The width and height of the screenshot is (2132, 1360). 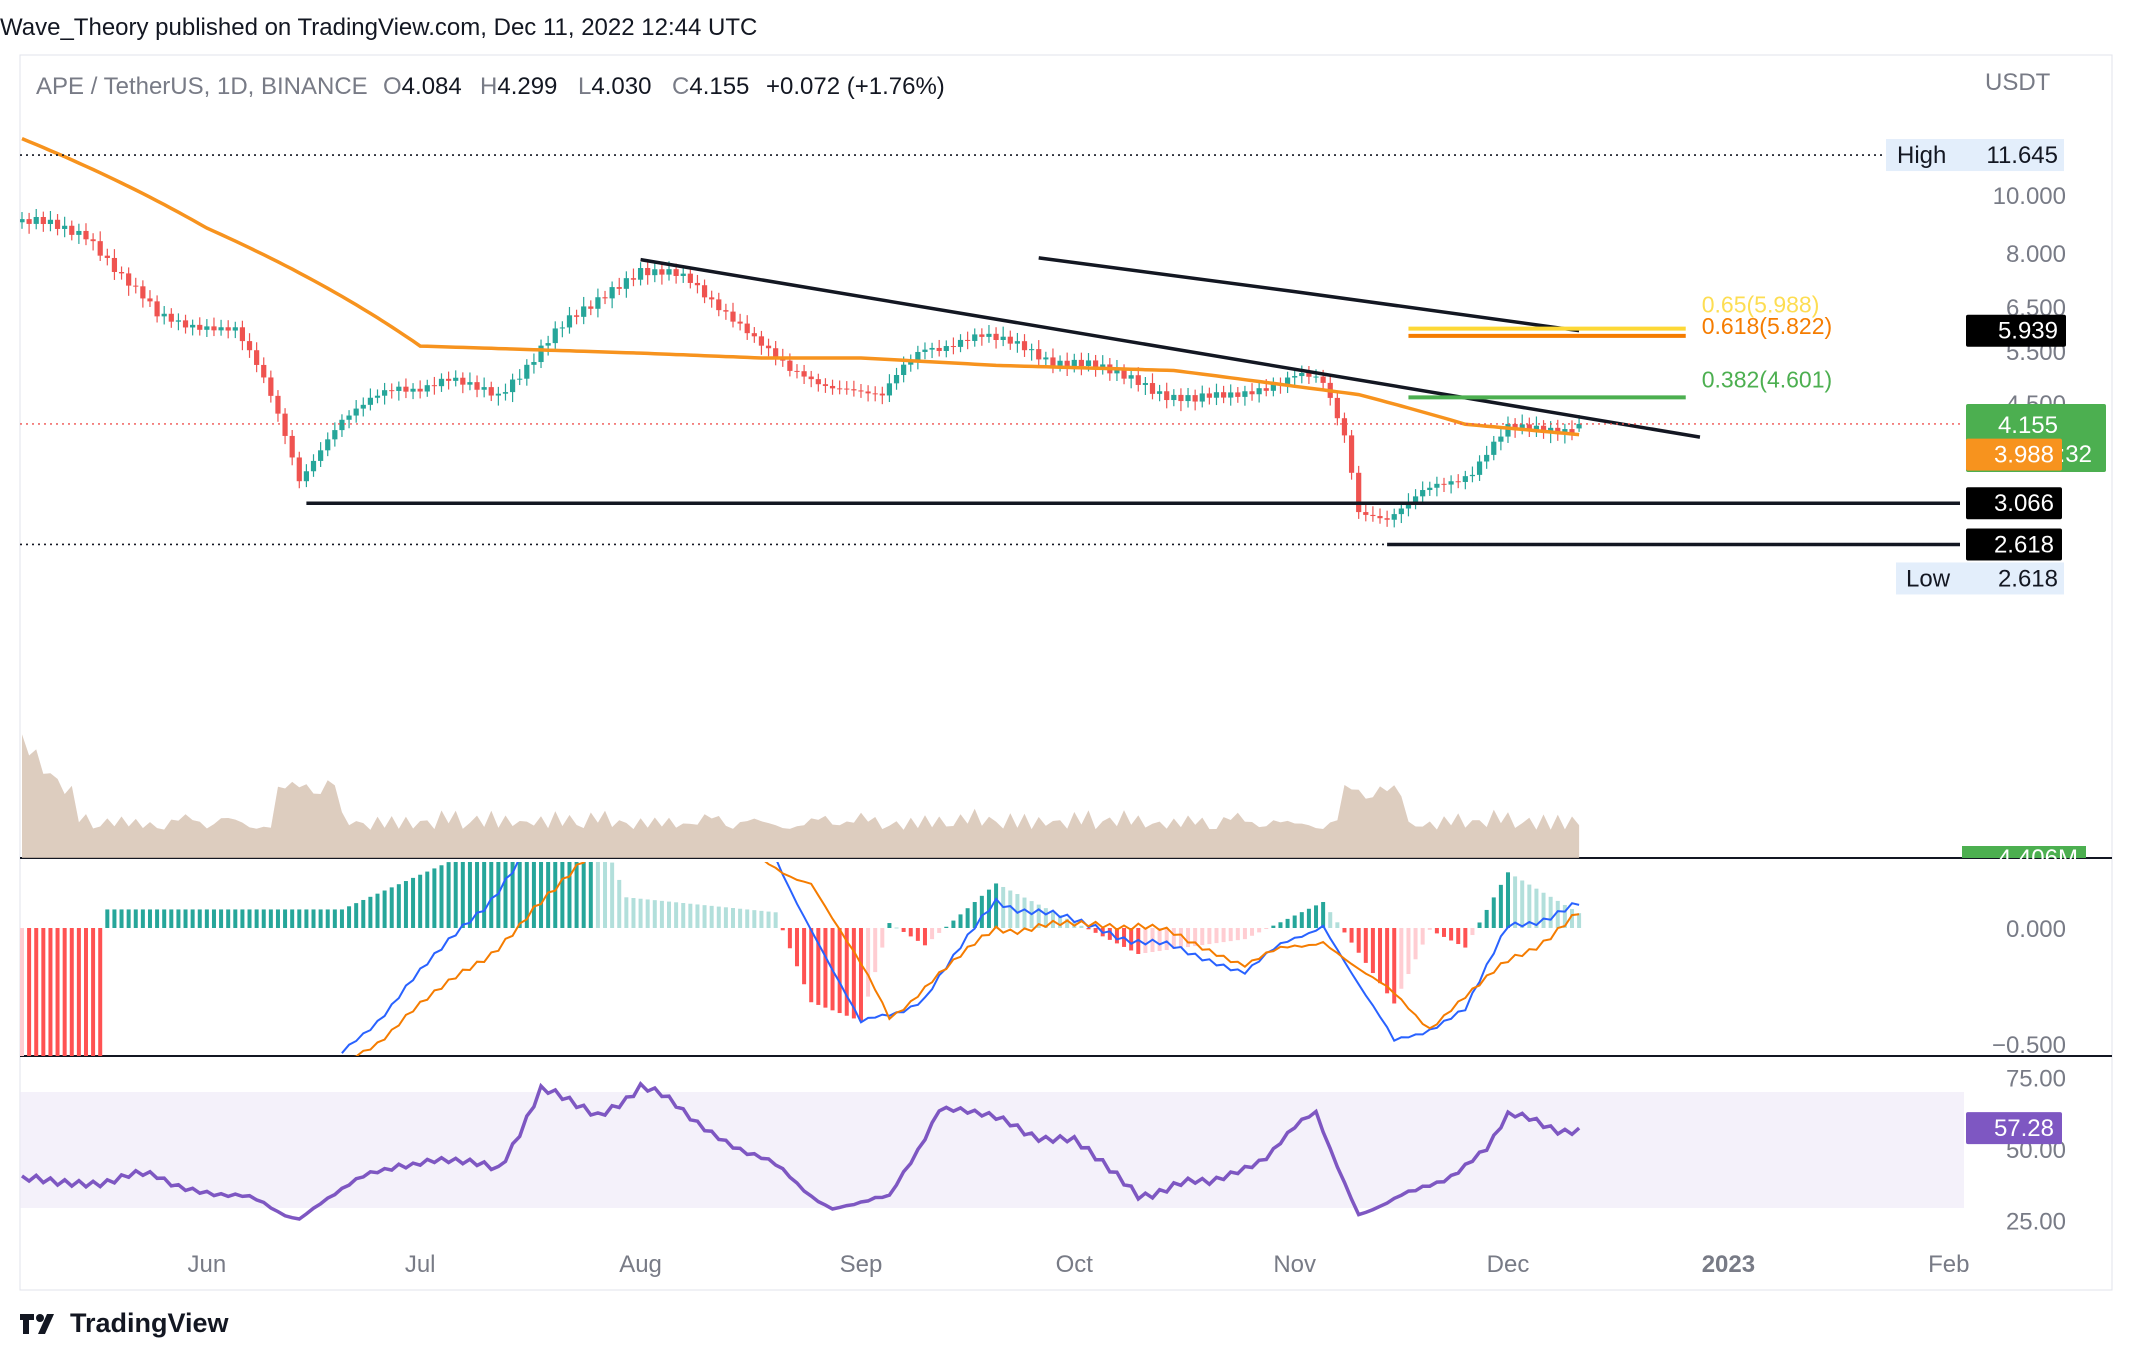 I want to click on rsi-value-tag-bg, so click(x=2014, y=1128).